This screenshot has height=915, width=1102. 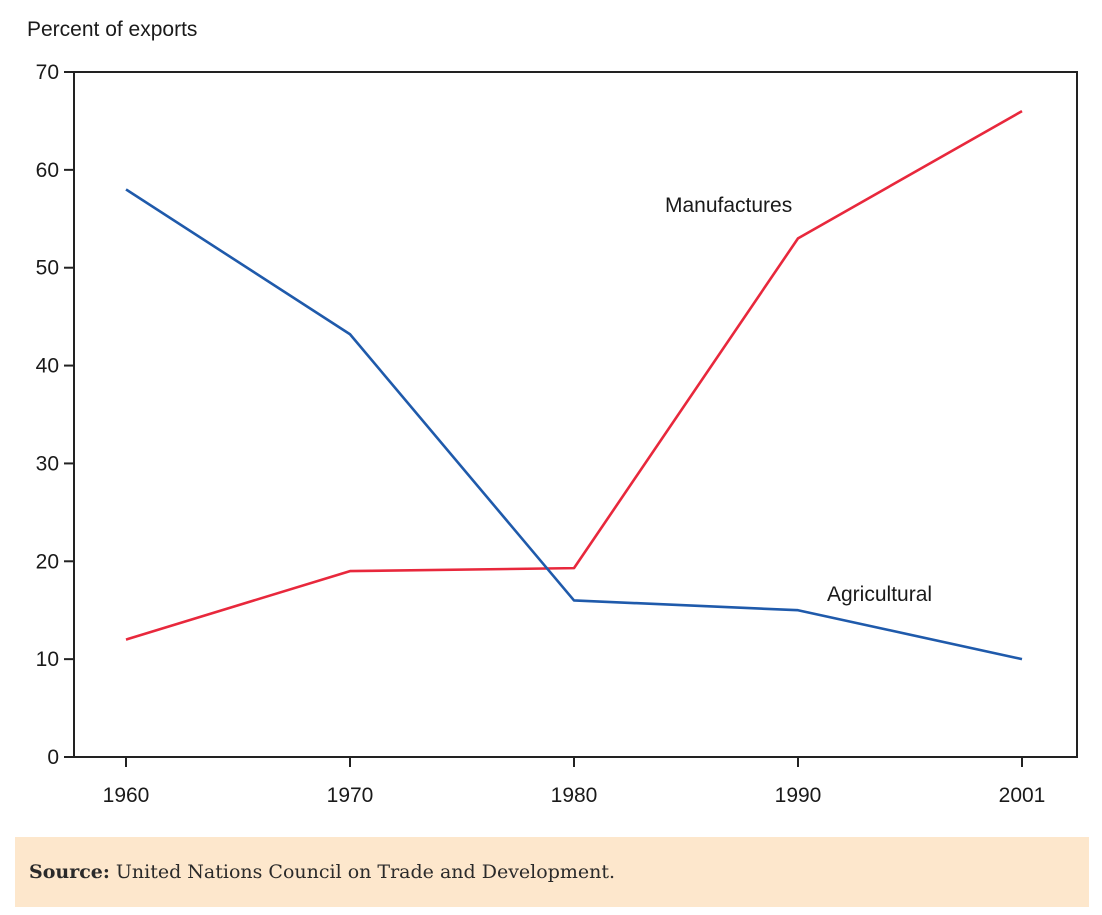 I want to click on y-tick-label: 10, so click(x=47, y=659).